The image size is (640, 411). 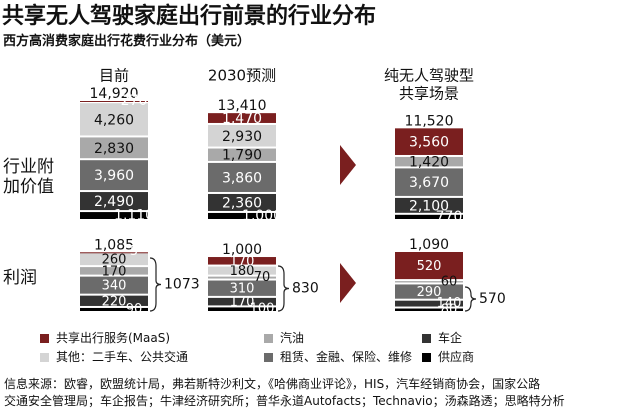 I want to click on segment-label: 1,110, so click(x=134, y=216).